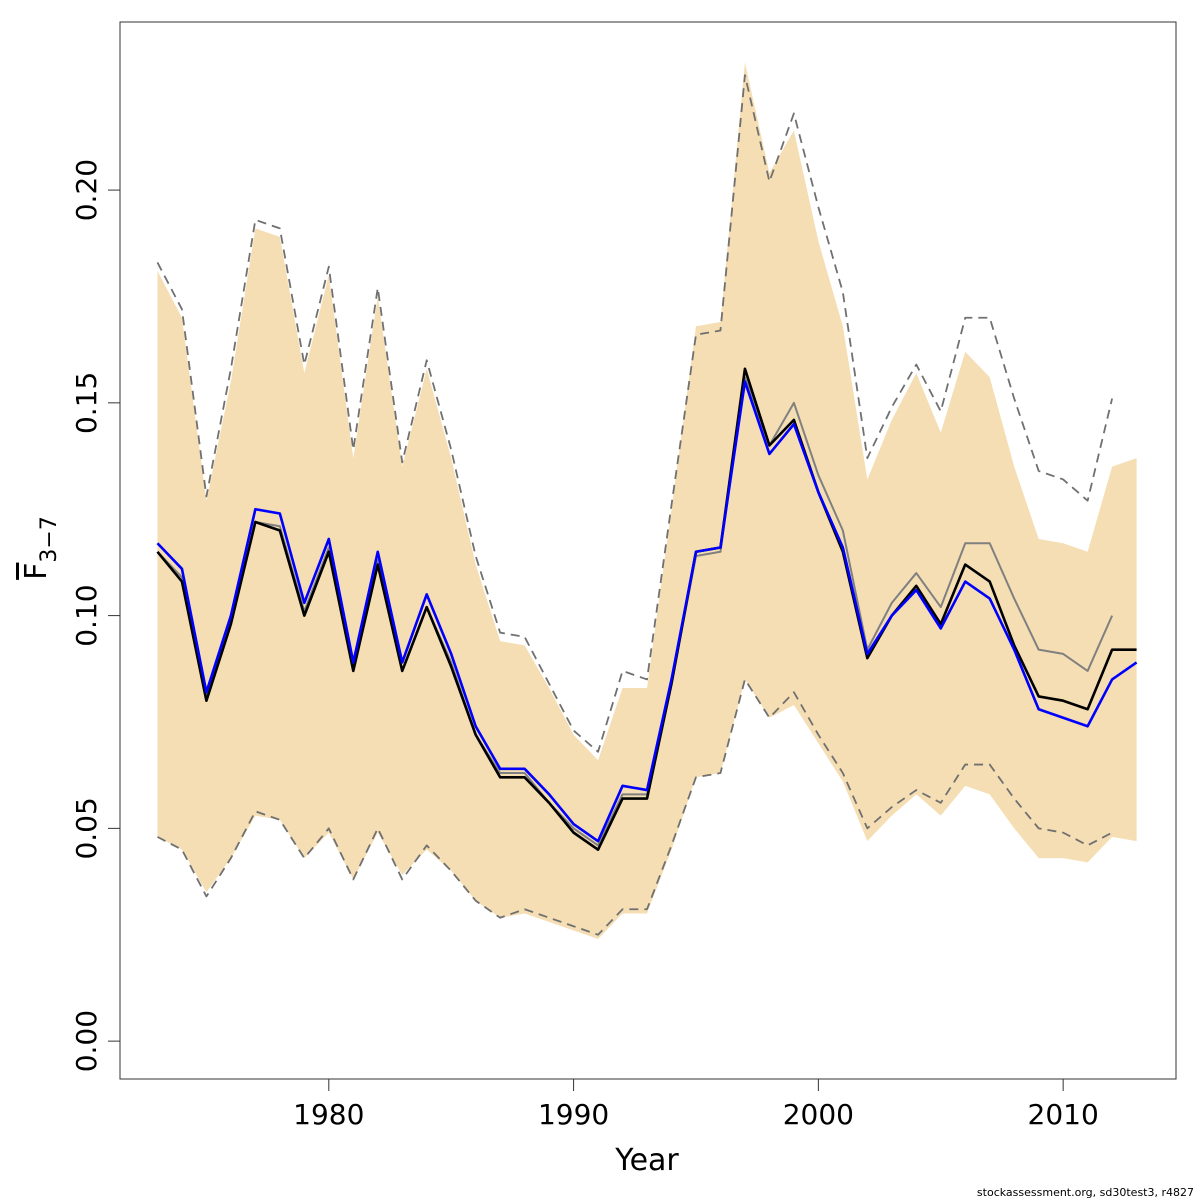 This screenshot has height=1200, width=1200. Describe the element at coordinates (86, 615) in the screenshot. I see `y-tick-label: 0.10` at that location.